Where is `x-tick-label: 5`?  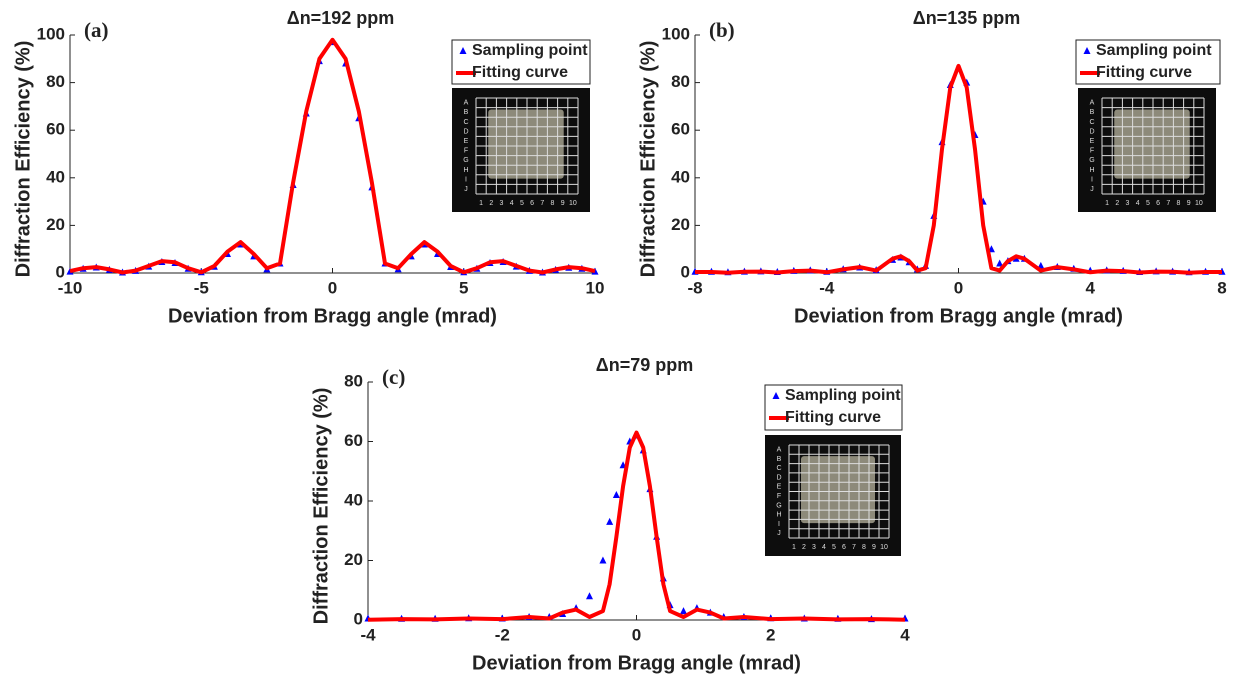 x-tick-label: 5 is located at coordinates (463, 287).